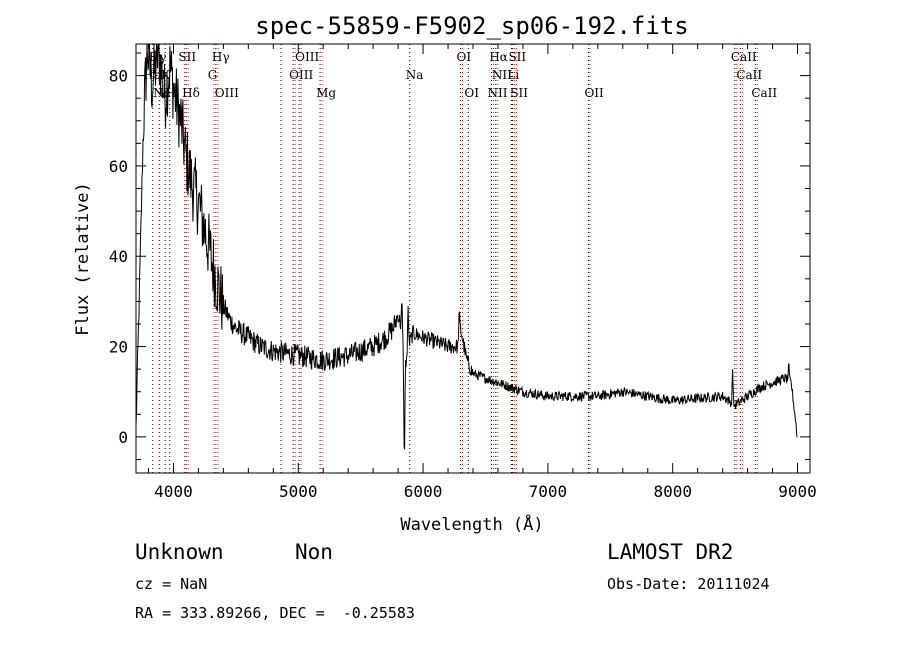  What do you see at coordinates (672, 491) in the screenshot?
I see `x-tick-label: 8000` at bounding box center [672, 491].